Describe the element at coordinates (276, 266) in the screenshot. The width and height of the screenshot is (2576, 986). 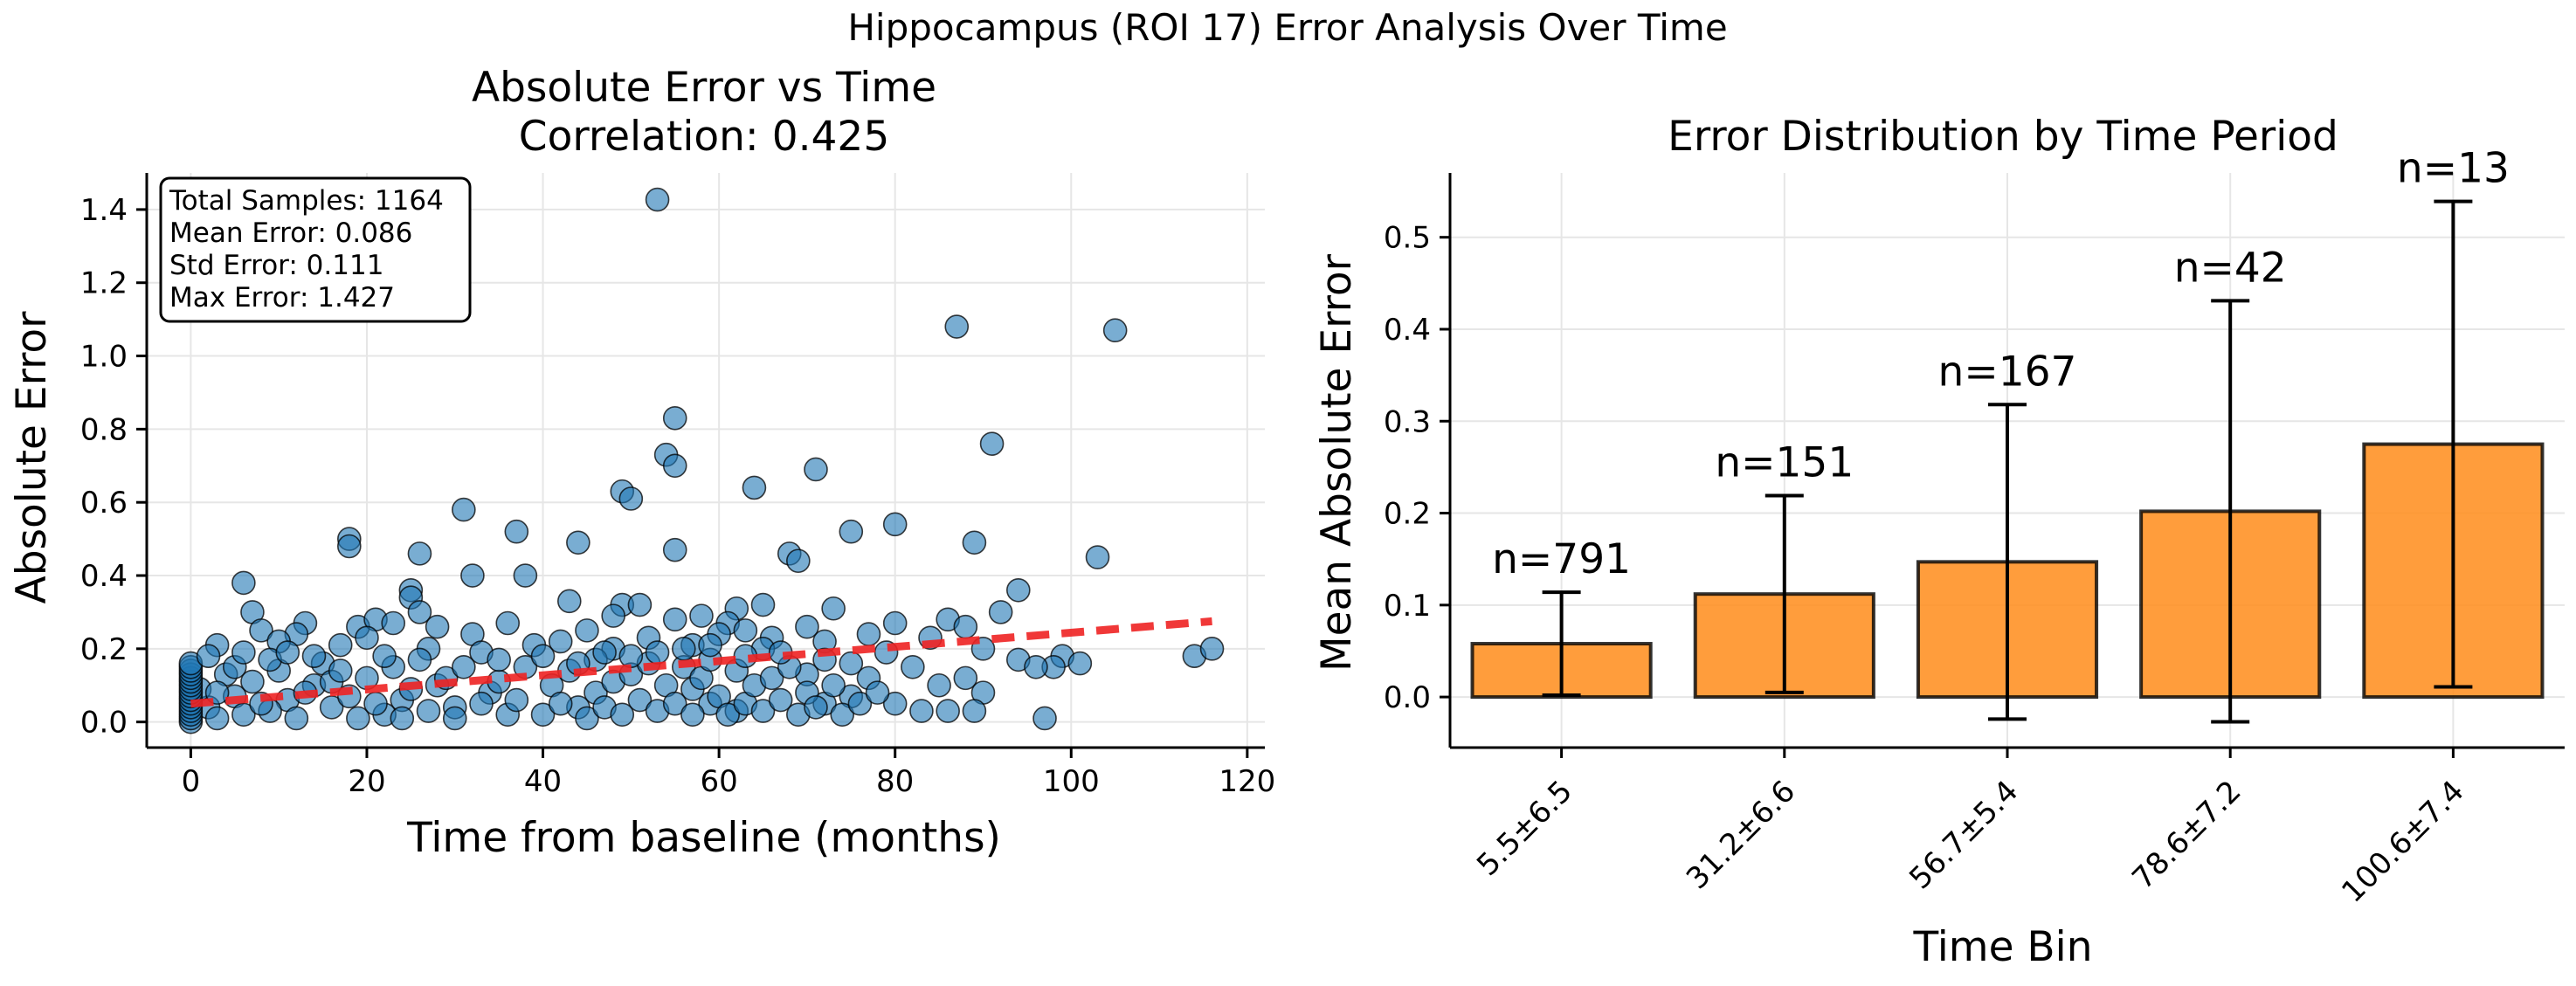
I see `stats-std-error: Std Error: 0.111` at that location.